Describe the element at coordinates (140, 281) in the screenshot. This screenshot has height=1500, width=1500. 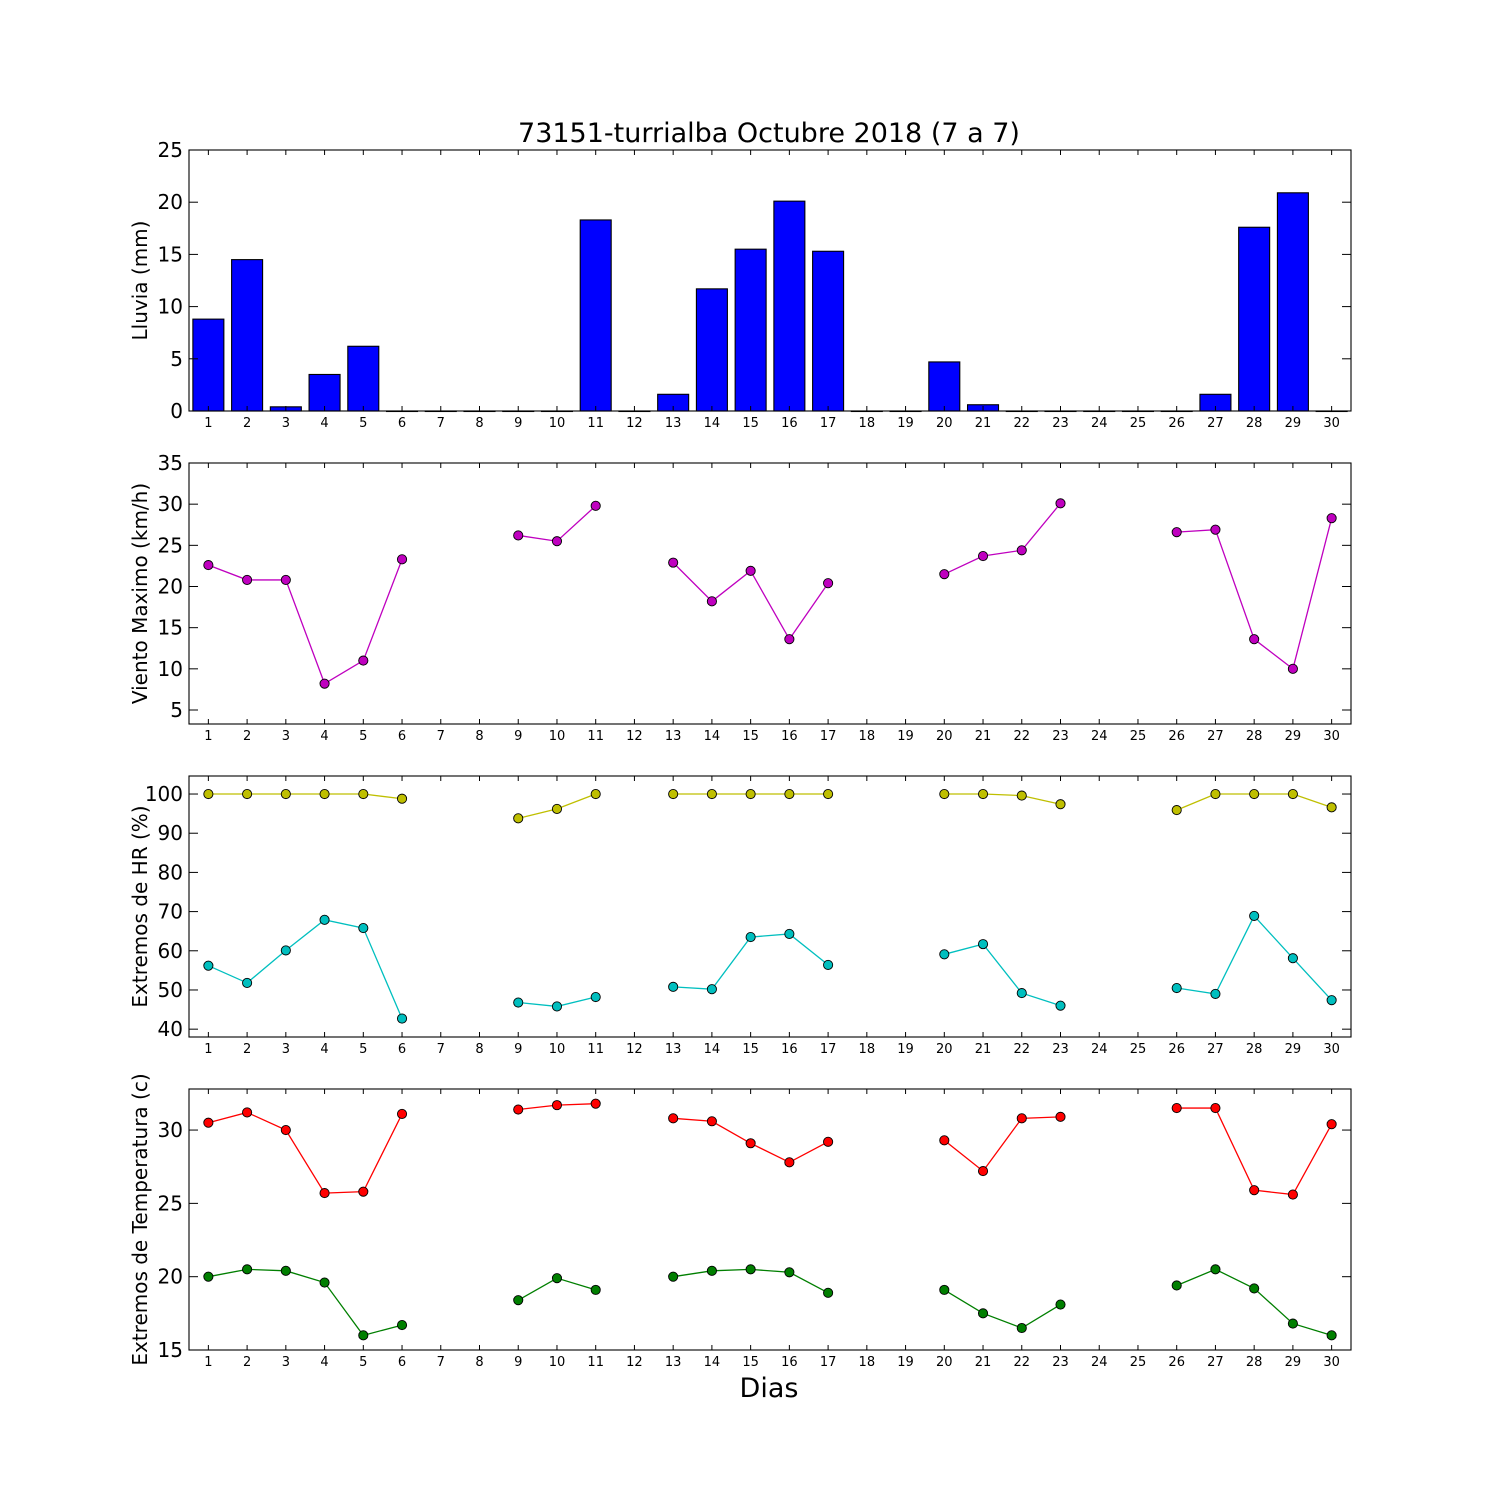
I see `panel-1-y-axis-label: Lluvia (mm)` at that location.